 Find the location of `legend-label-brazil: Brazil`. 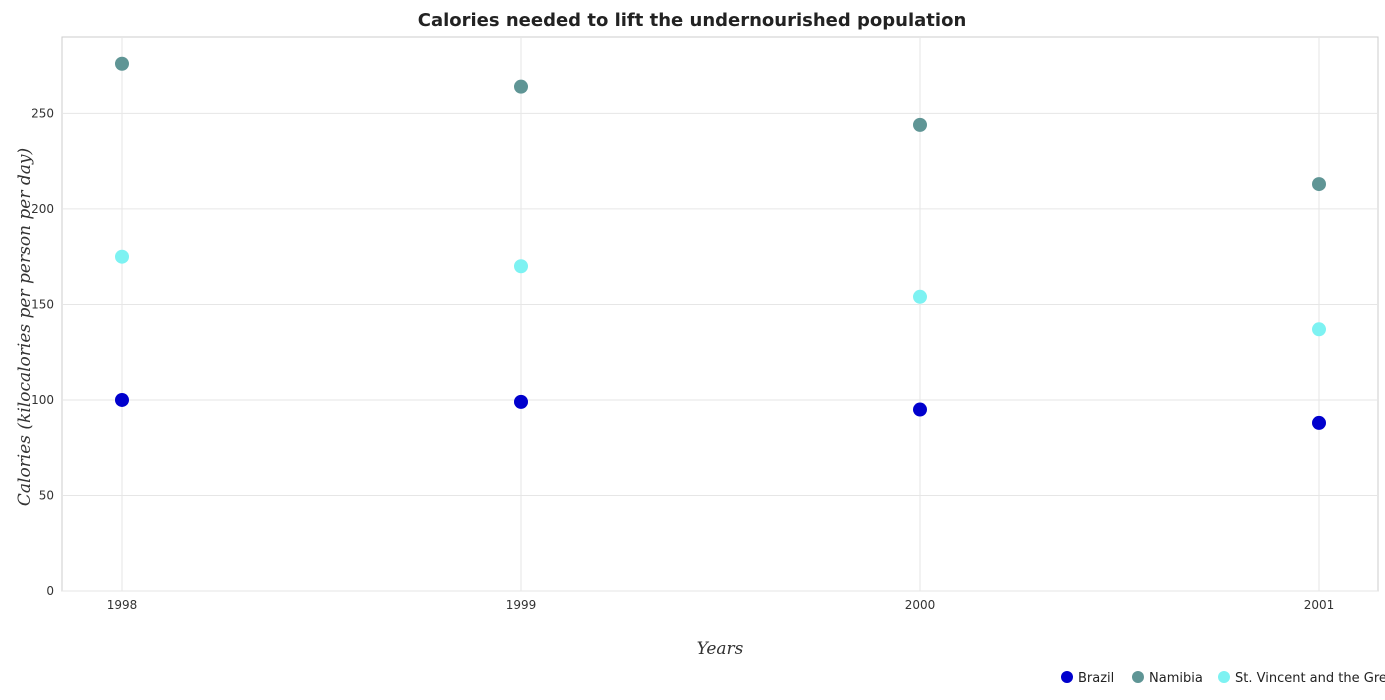

legend-label-brazil: Brazil is located at coordinates (1096, 678).